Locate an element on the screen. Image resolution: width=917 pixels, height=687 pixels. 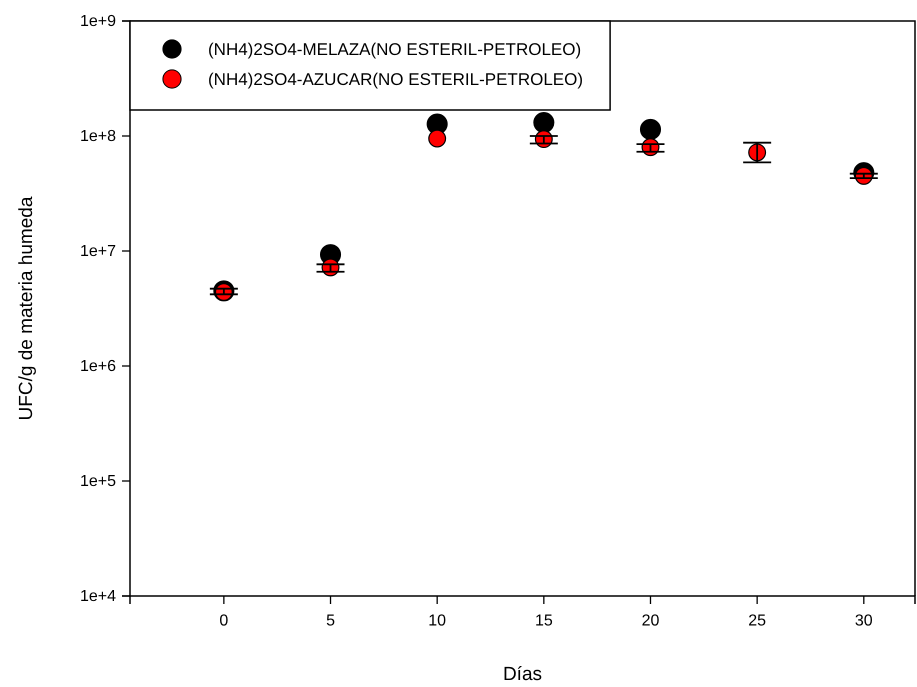
y-tick-label: 1e+5 is located at coordinates (98, 481).